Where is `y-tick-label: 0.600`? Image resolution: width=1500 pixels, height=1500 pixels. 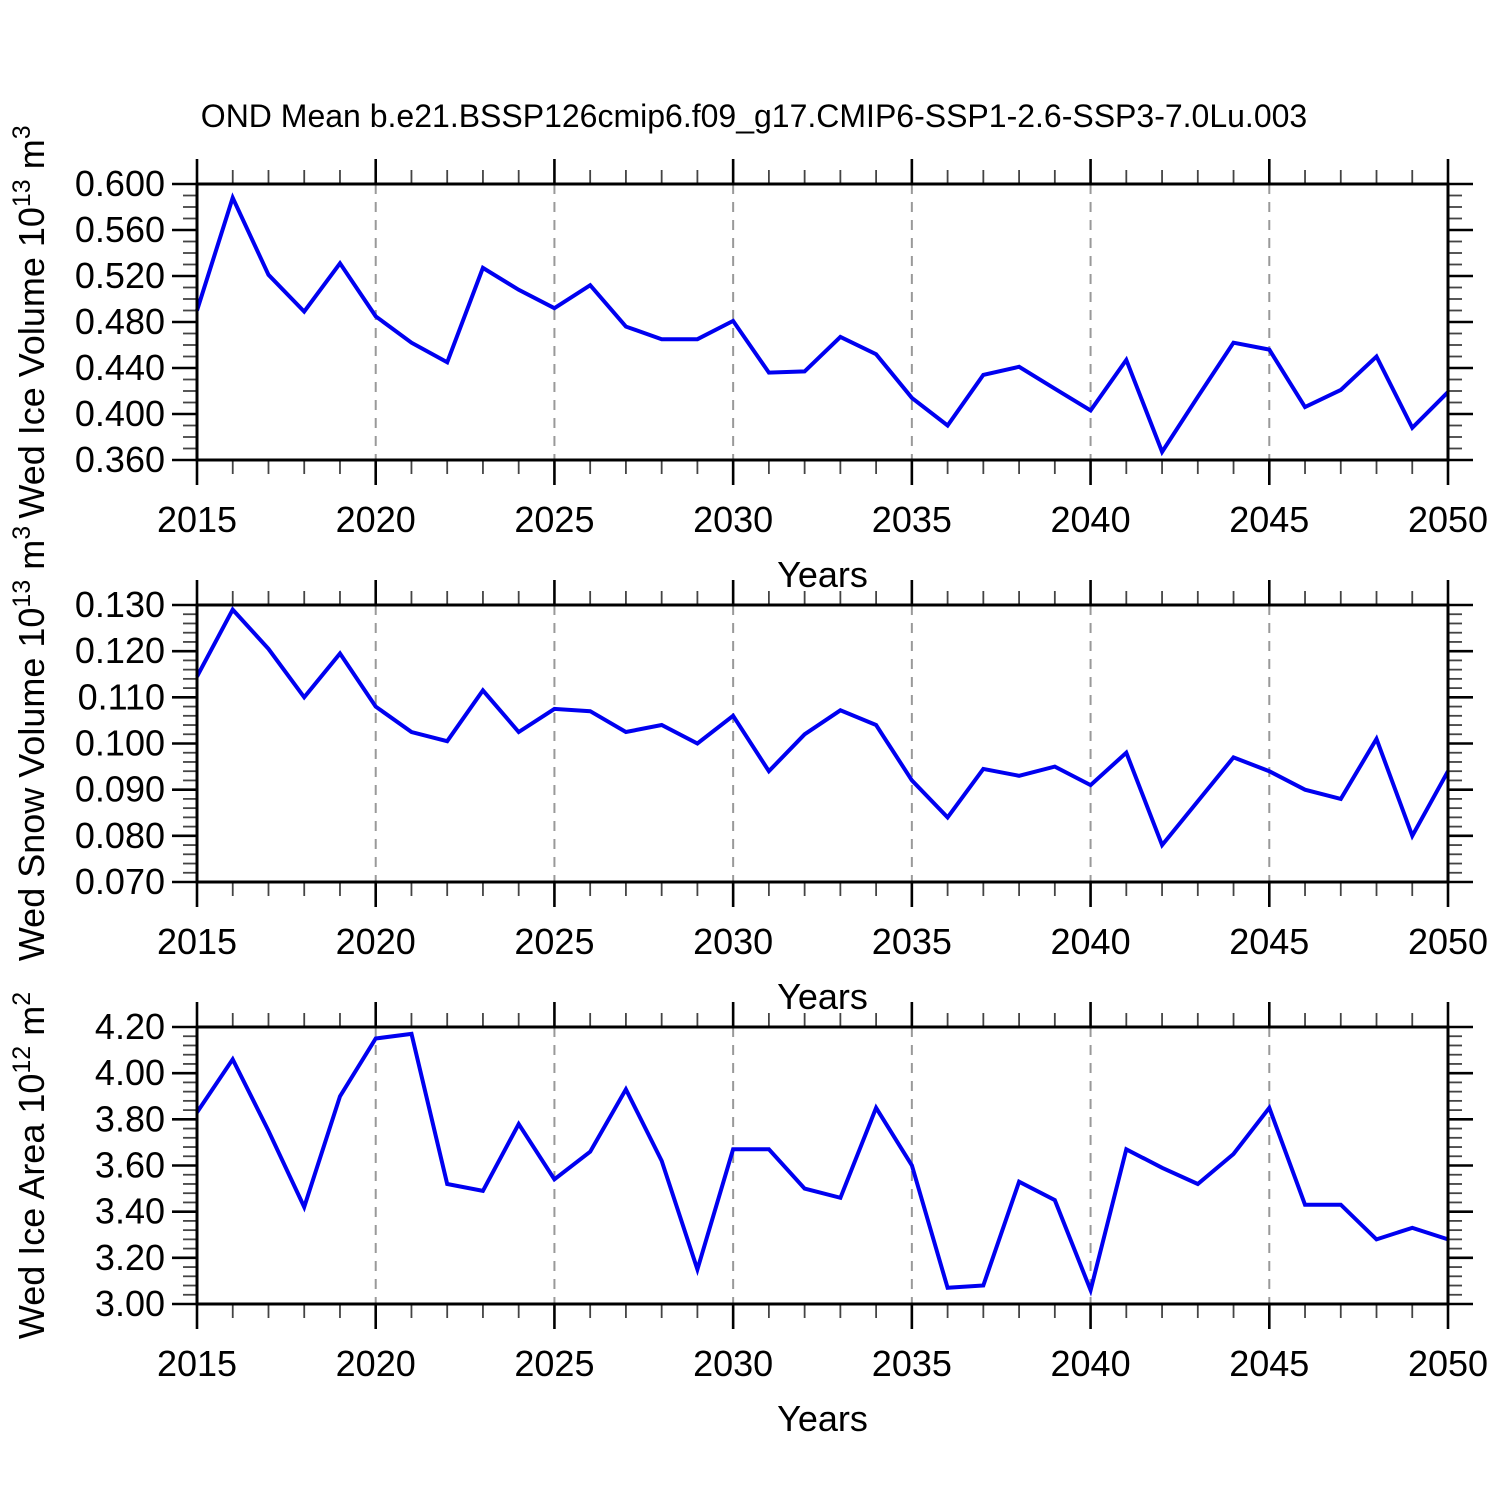
y-tick-label: 0.600 is located at coordinates (120, 183).